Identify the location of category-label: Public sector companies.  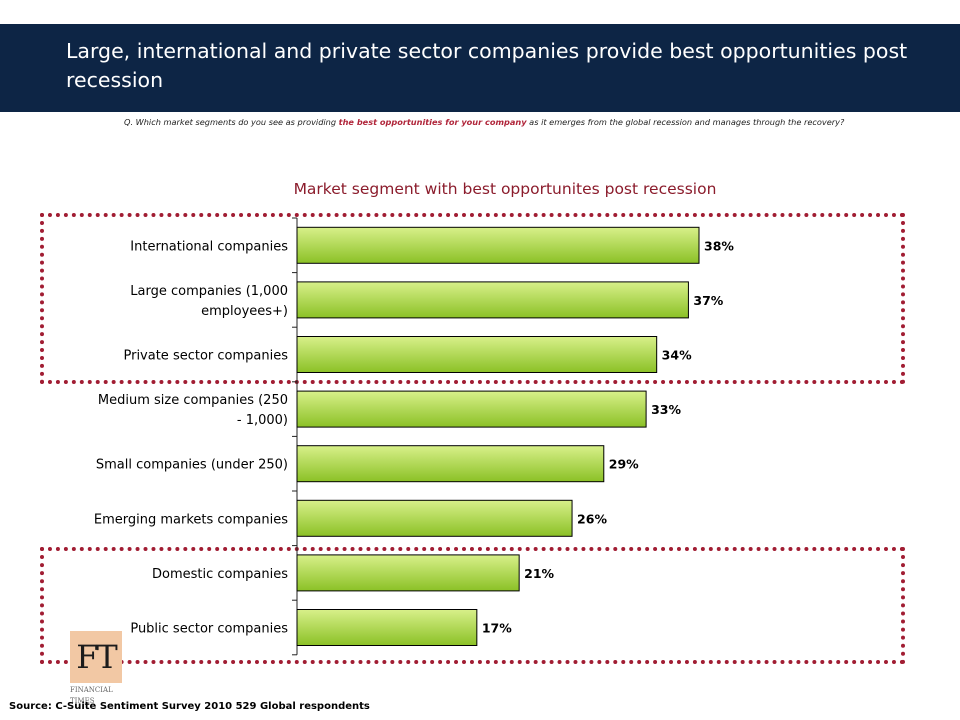
(209, 629).